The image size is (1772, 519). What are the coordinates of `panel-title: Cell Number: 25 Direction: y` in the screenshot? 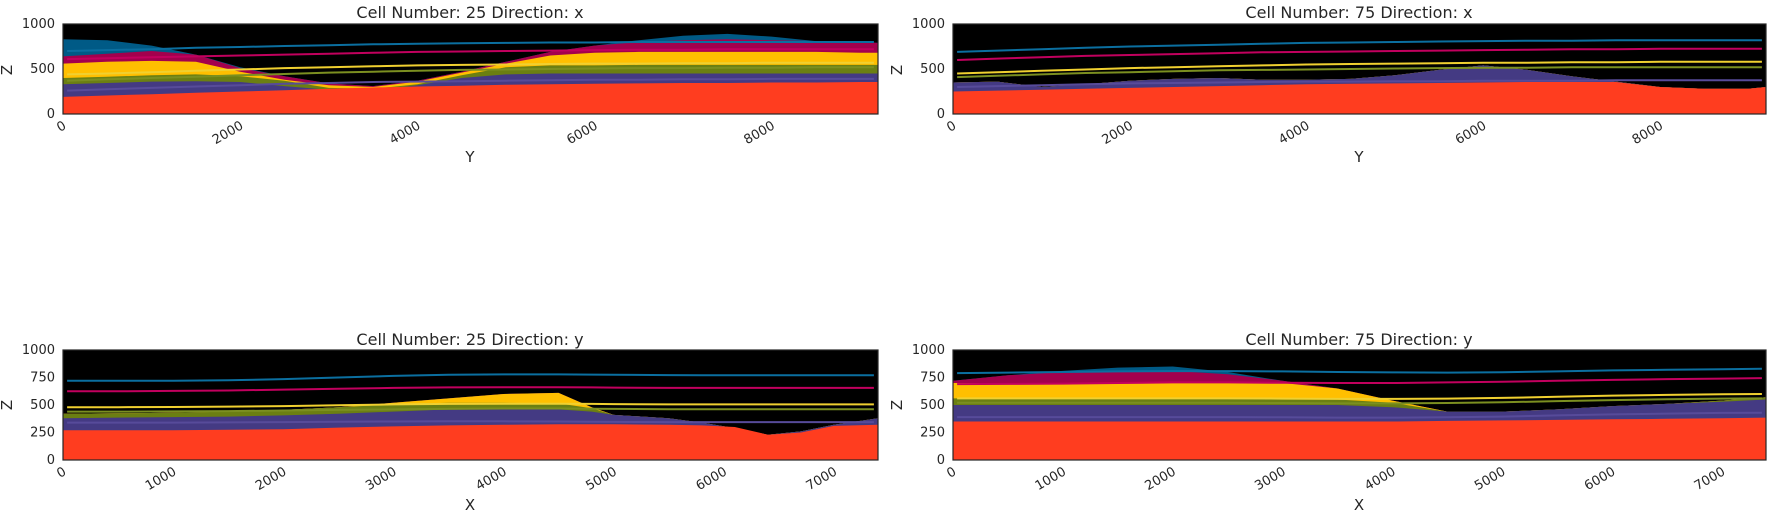 It's located at (469, 339).